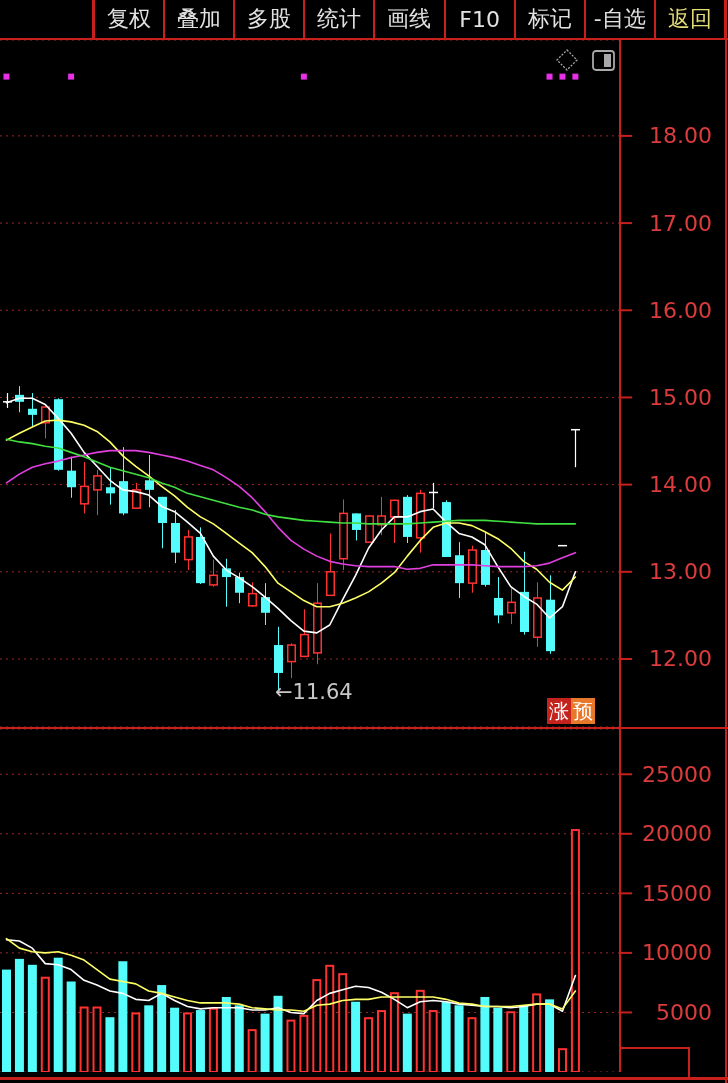 The width and height of the screenshot is (728, 1083). What do you see at coordinates (677, 893) in the screenshot?
I see `y-tick-label: 15000` at bounding box center [677, 893].